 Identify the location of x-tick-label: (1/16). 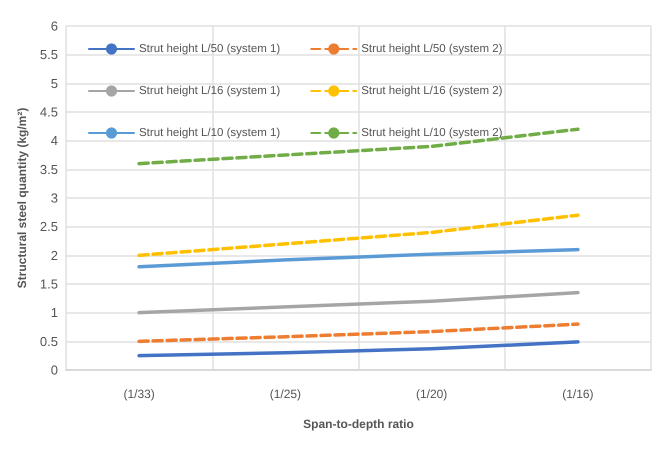
(578, 394).